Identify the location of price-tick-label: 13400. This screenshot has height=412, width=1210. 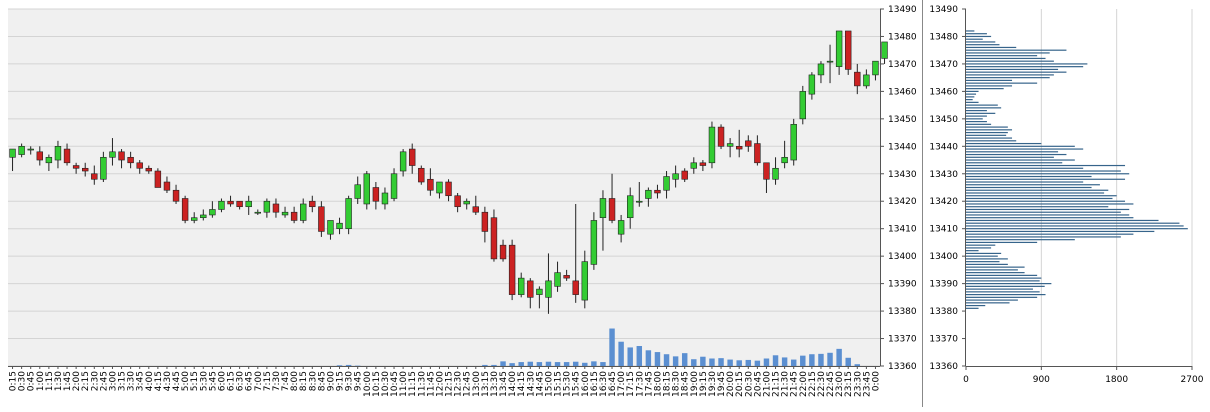
(902, 257).